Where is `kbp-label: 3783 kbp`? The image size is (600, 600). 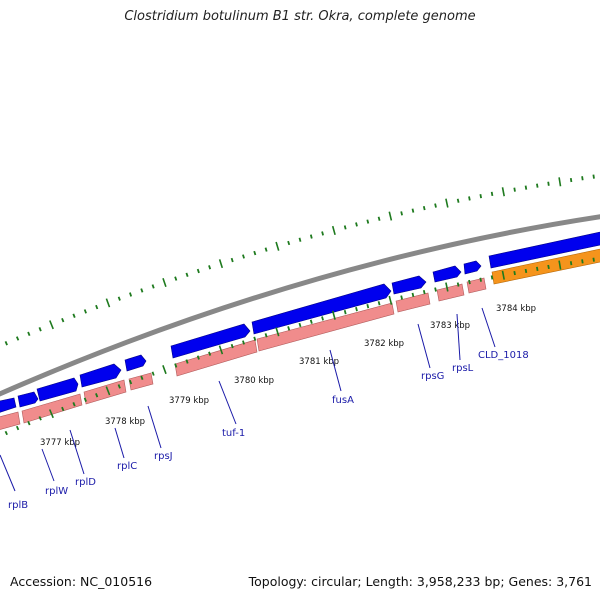 kbp-label: 3783 kbp is located at coordinates (450, 326).